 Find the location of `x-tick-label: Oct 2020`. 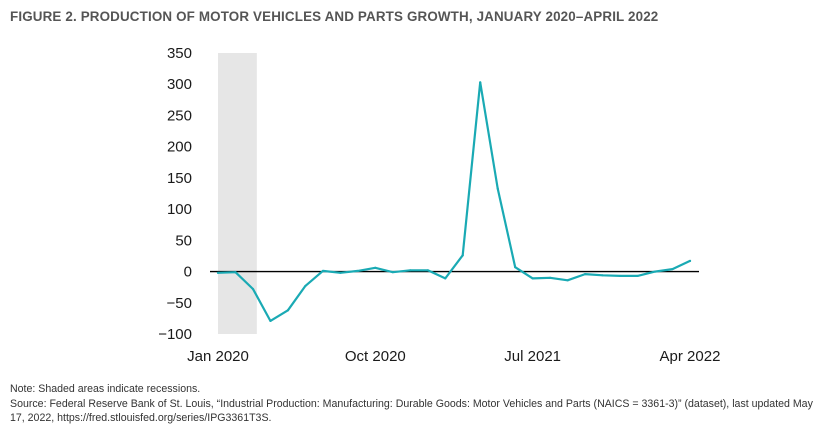

x-tick-label: Oct 2020 is located at coordinates (375, 356).